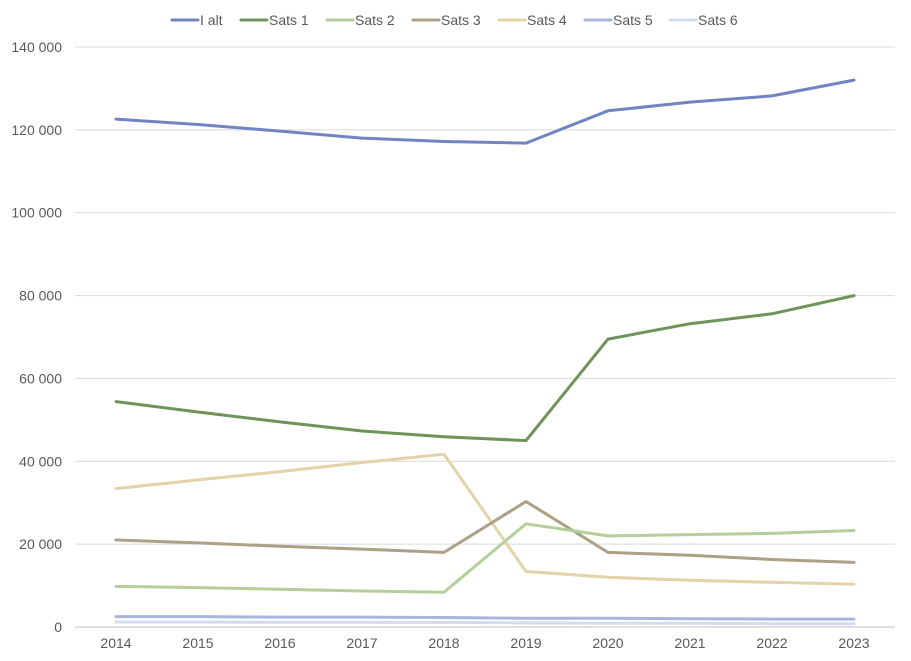 Image resolution: width=911 pixels, height=661 pixels. Describe the element at coordinates (375, 20) in the screenshot. I see `legend-label: Sats 2` at that location.